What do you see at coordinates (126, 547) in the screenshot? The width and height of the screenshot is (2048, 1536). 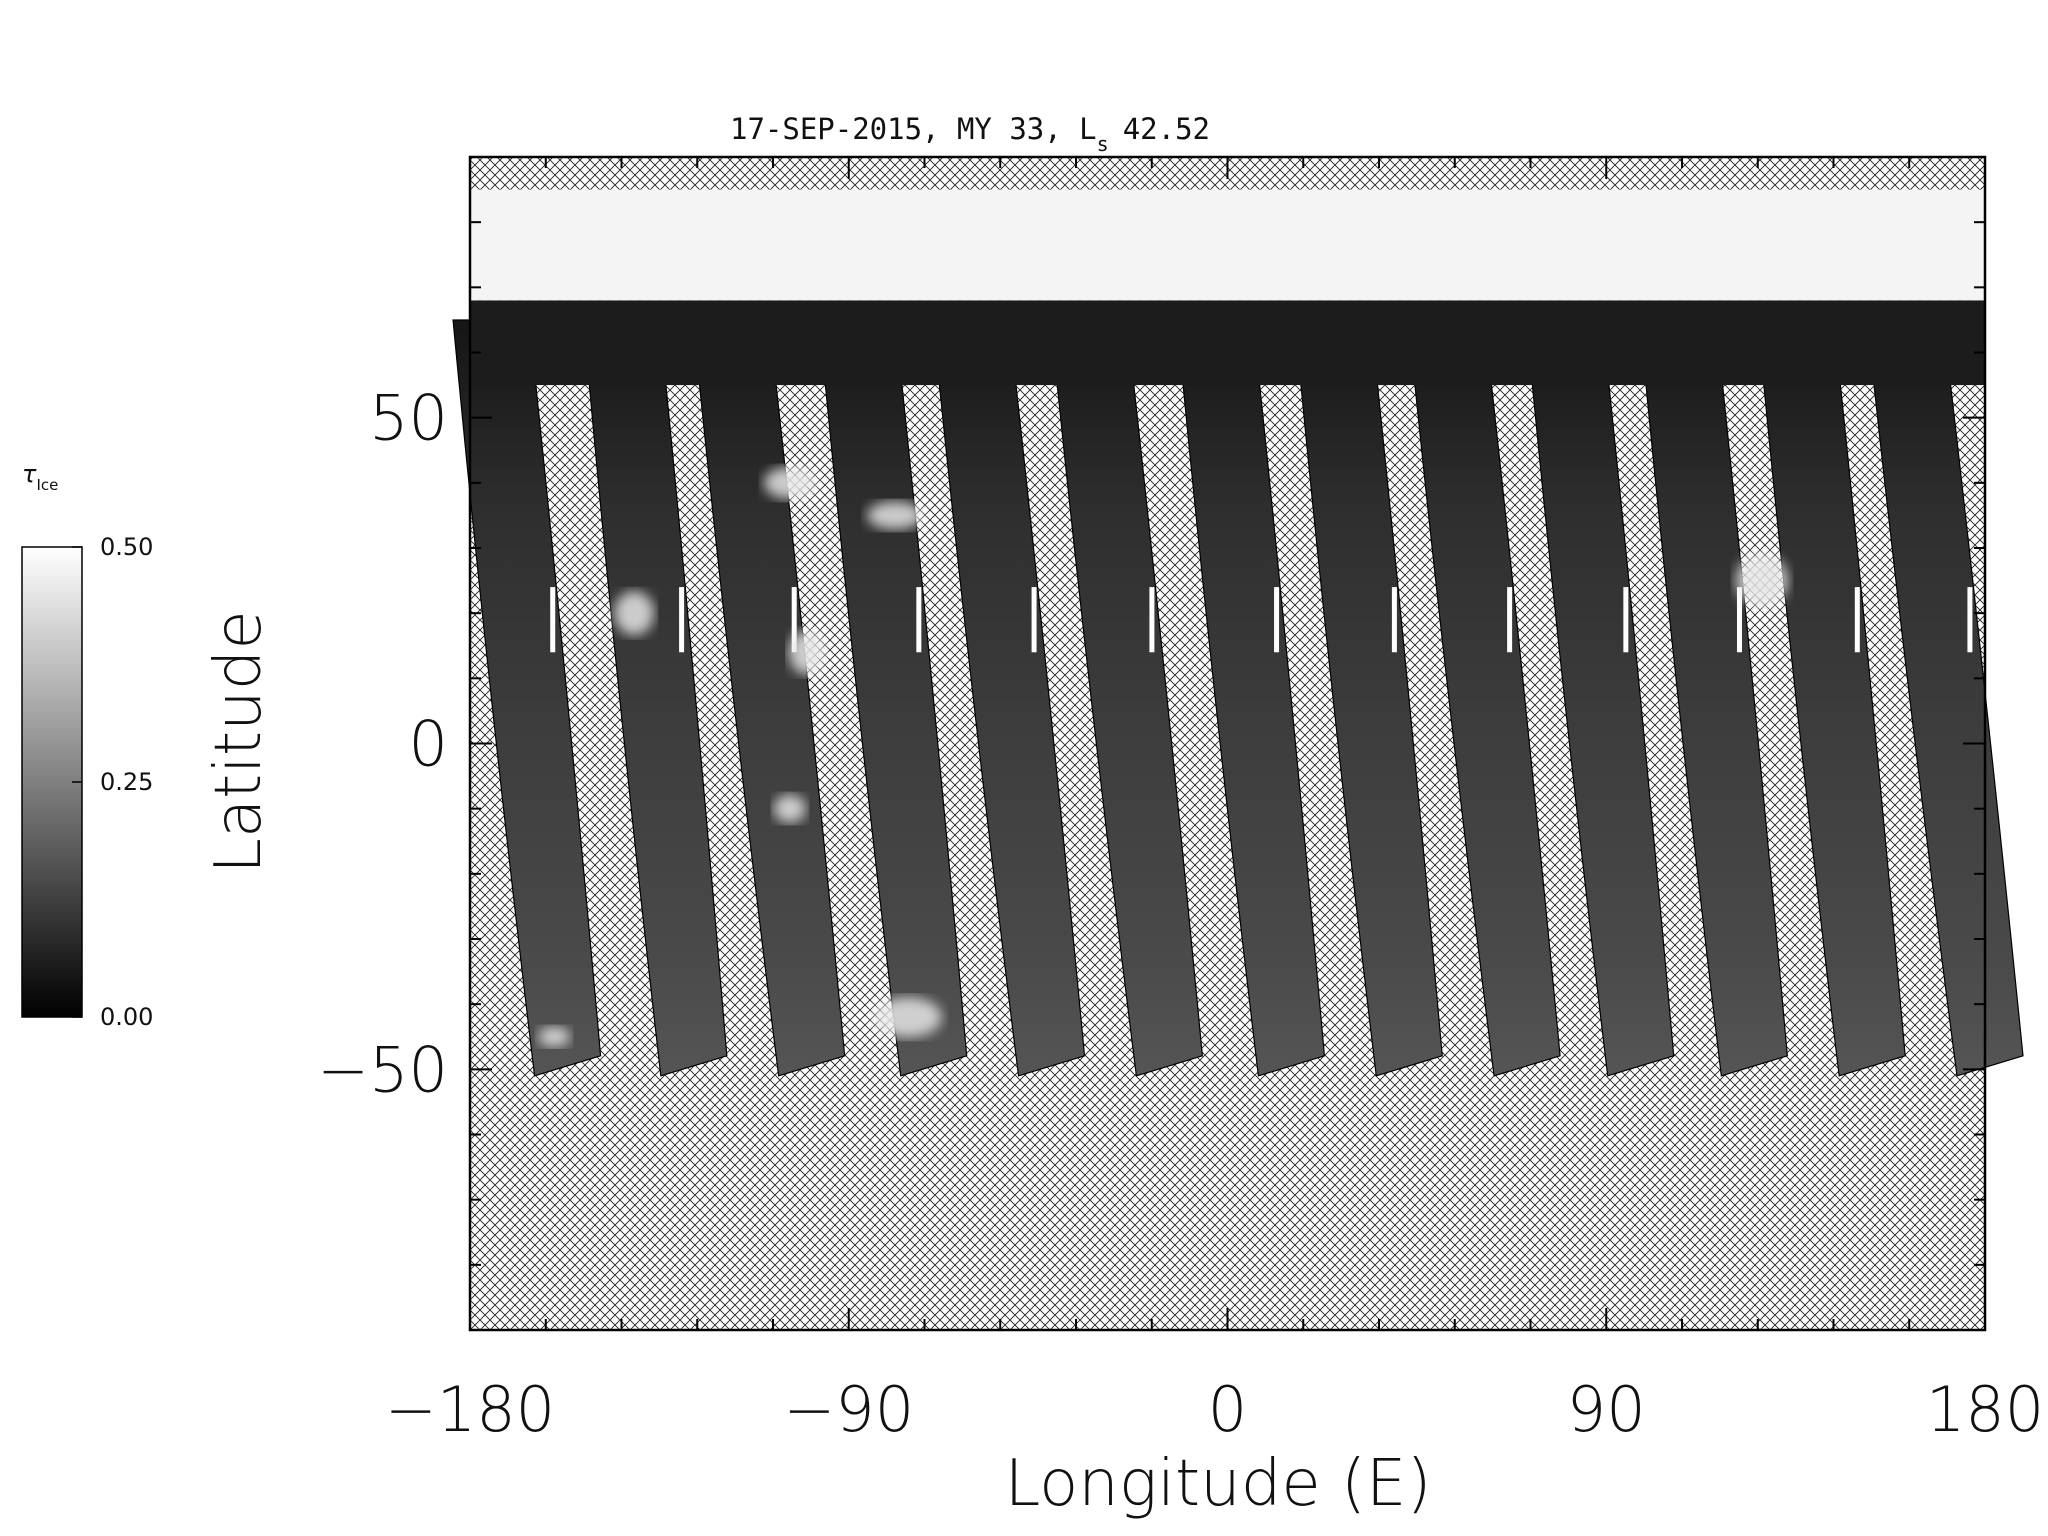 I see `colorbar-tick-label: 0.50` at bounding box center [126, 547].